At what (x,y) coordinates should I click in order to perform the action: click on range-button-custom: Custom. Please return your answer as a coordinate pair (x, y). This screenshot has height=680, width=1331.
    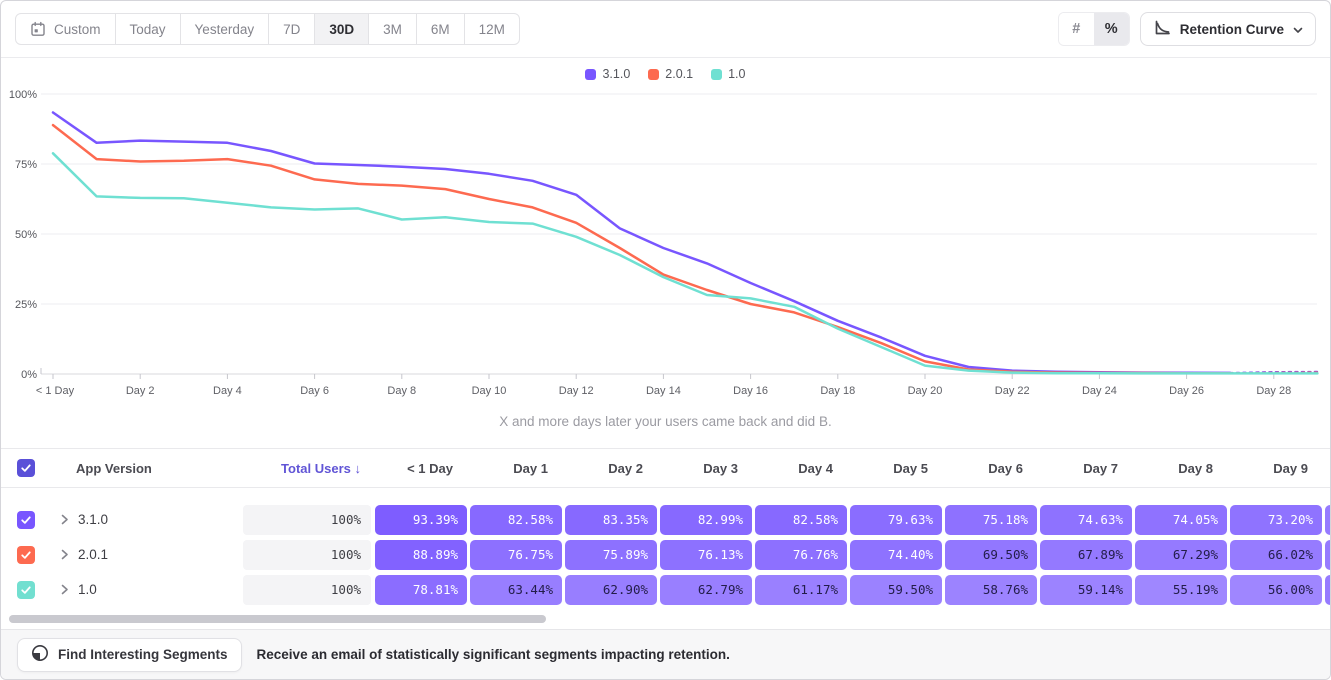
    Looking at the image, I should click on (65, 29).